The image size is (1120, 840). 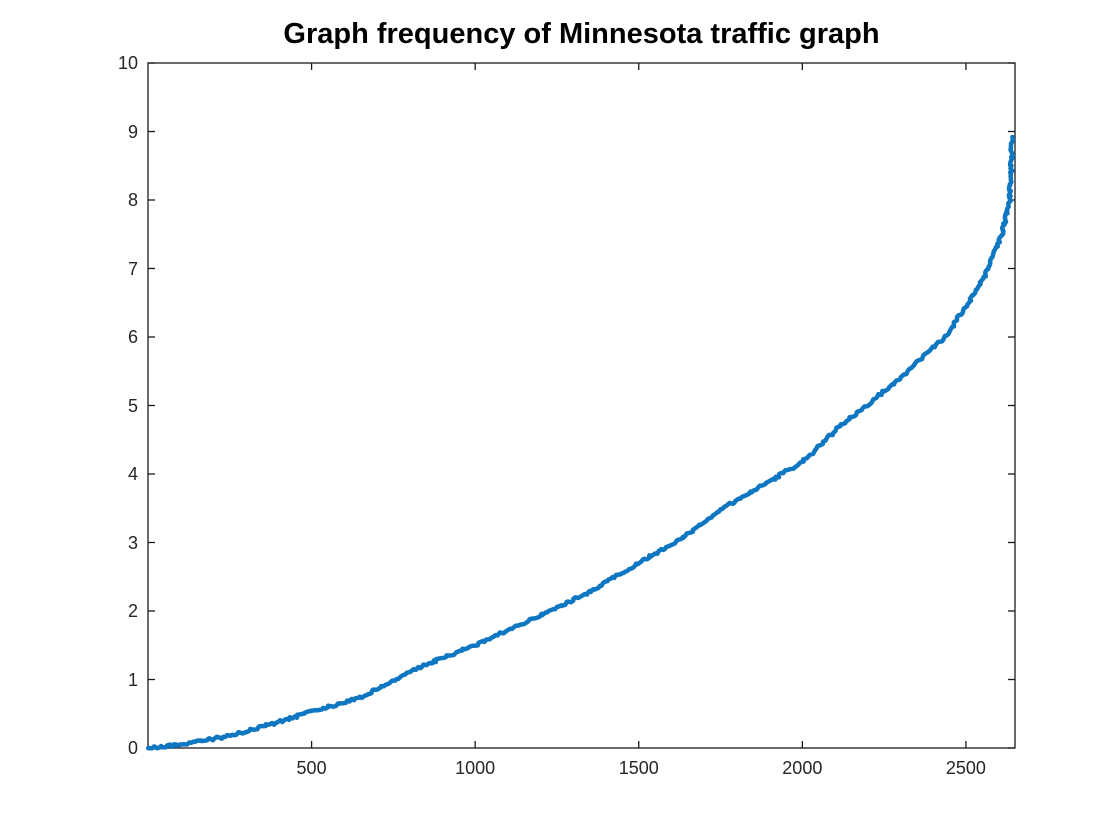 I want to click on y-axis-tick-label: 1, so click(x=132, y=679).